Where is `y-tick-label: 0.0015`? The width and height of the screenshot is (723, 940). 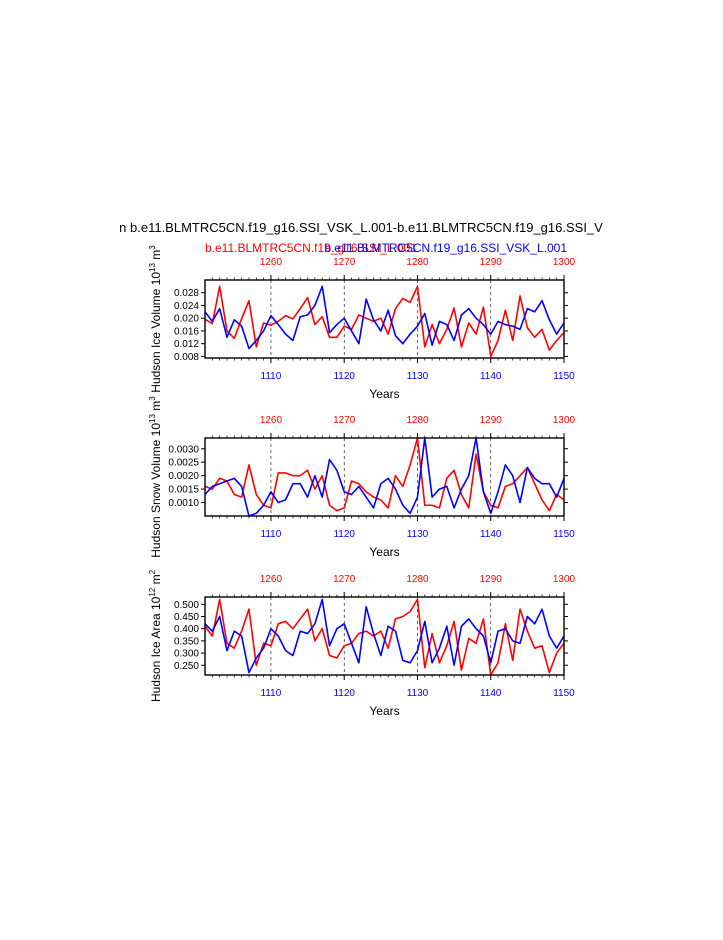 y-tick-label: 0.0015 is located at coordinates (183, 490).